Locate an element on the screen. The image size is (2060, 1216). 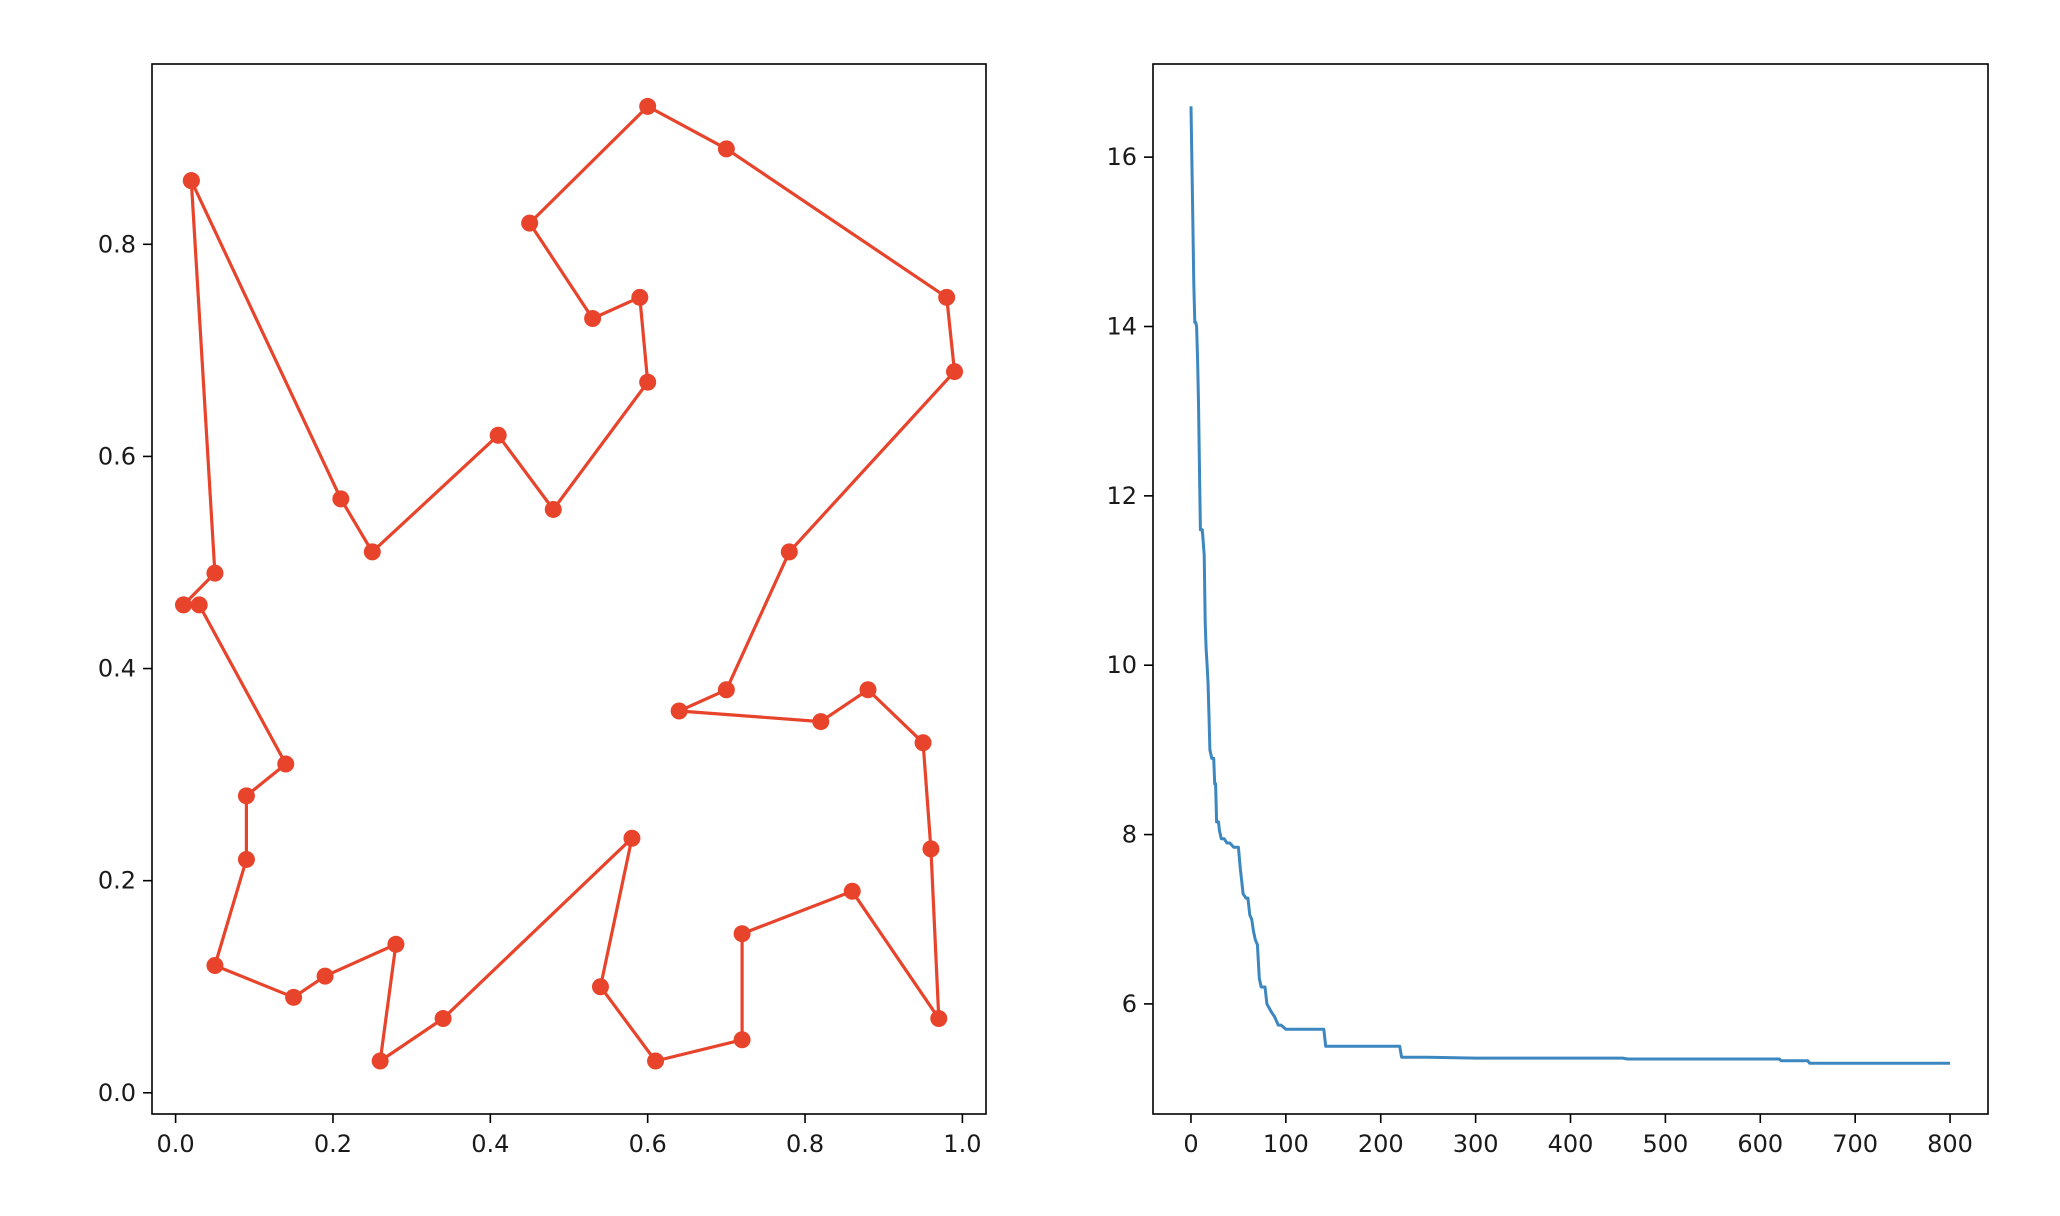
y-tick-label: 6 is located at coordinates (1129, 1004).